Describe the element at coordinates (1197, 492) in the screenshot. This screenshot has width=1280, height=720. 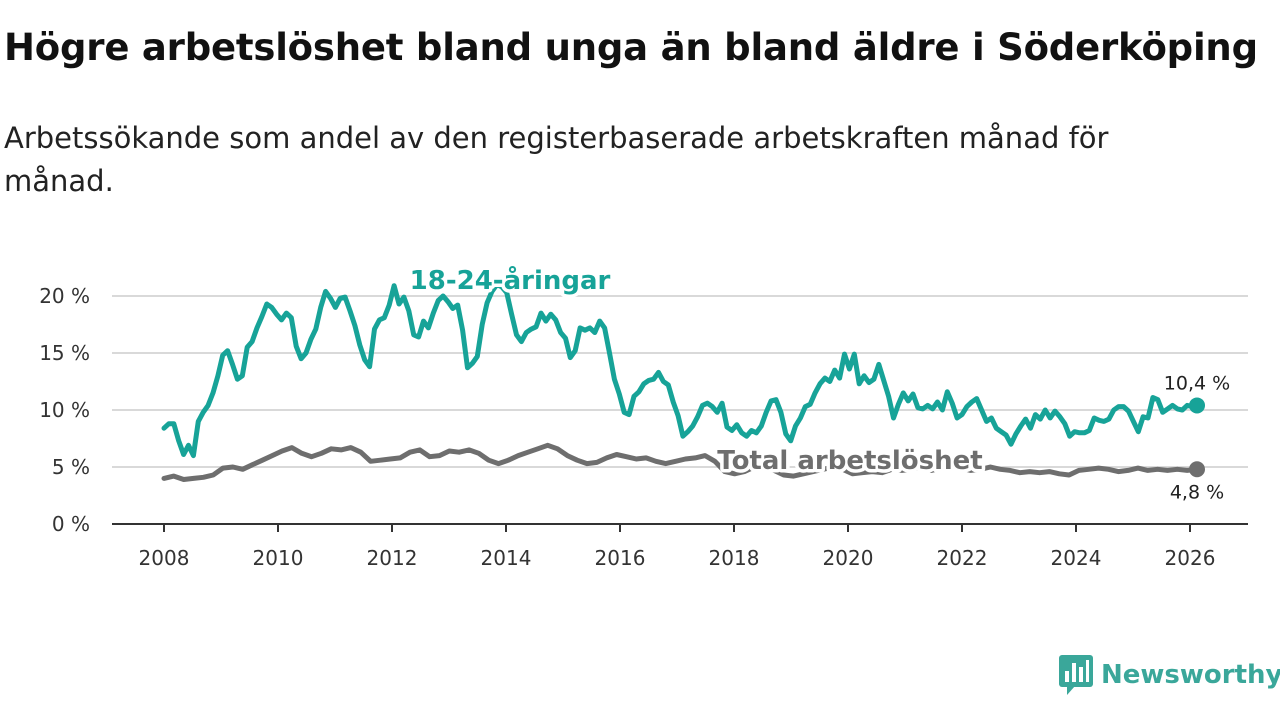
I see `end-value-label-total: 4,8 %` at that location.